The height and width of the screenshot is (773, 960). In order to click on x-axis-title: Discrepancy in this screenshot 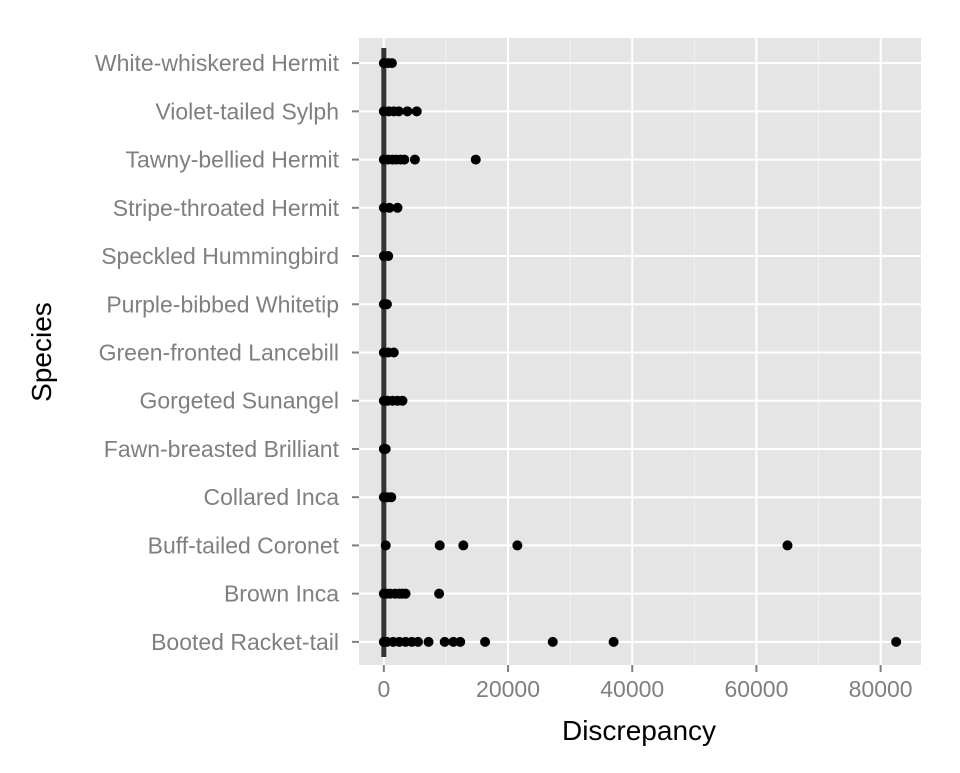, I will do `click(639, 730)`.